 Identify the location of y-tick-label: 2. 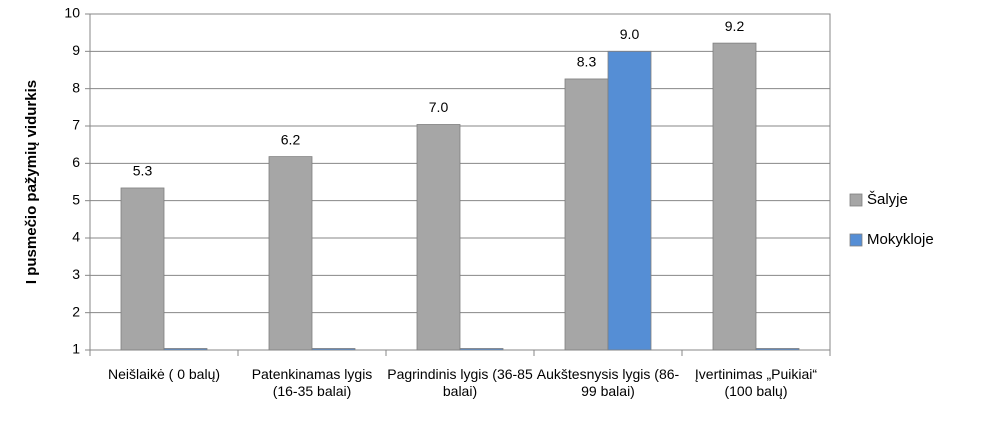
(76, 311).